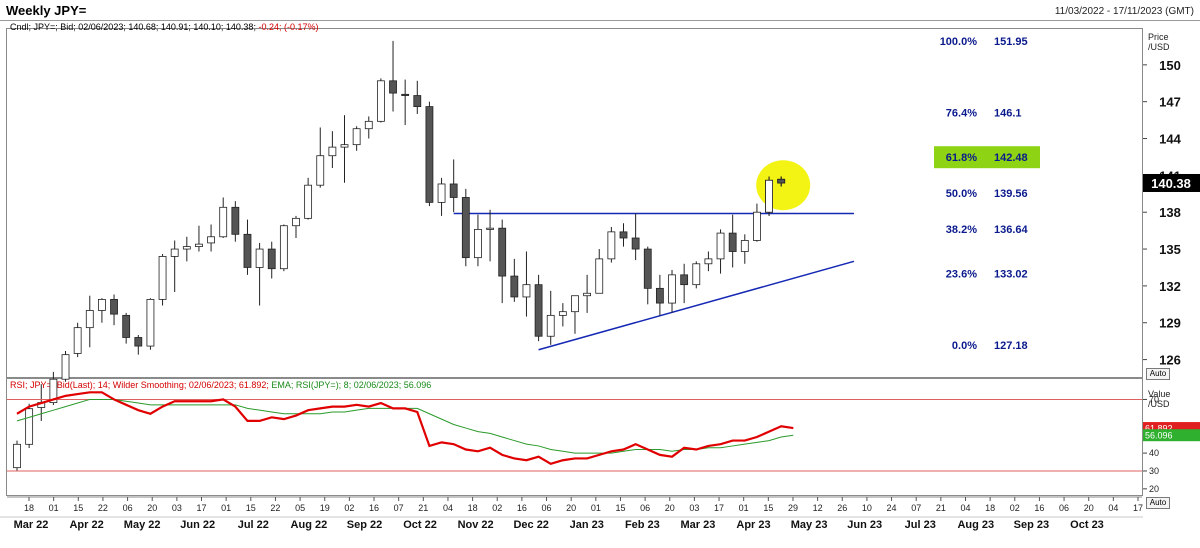 The image size is (1200, 548). I want to click on ema-value-badge, so click(1171, 435).